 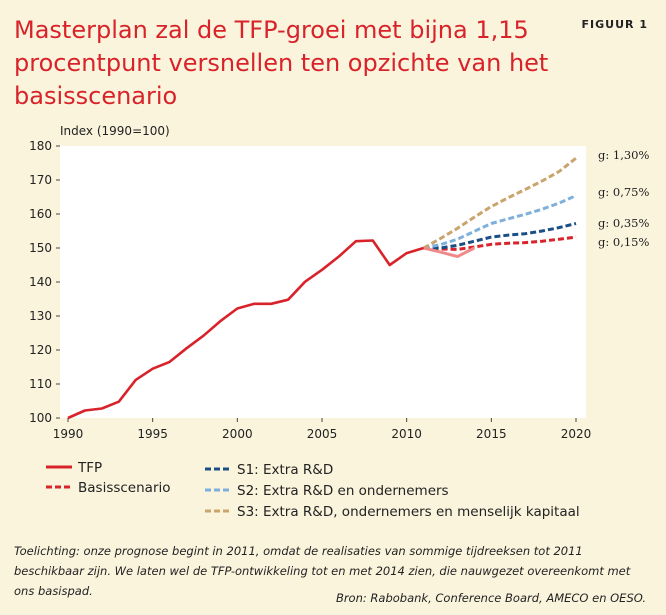 What do you see at coordinates (614, 24) in the screenshot?
I see `figure-label: FIGUUR 1` at bounding box center [614, 24].